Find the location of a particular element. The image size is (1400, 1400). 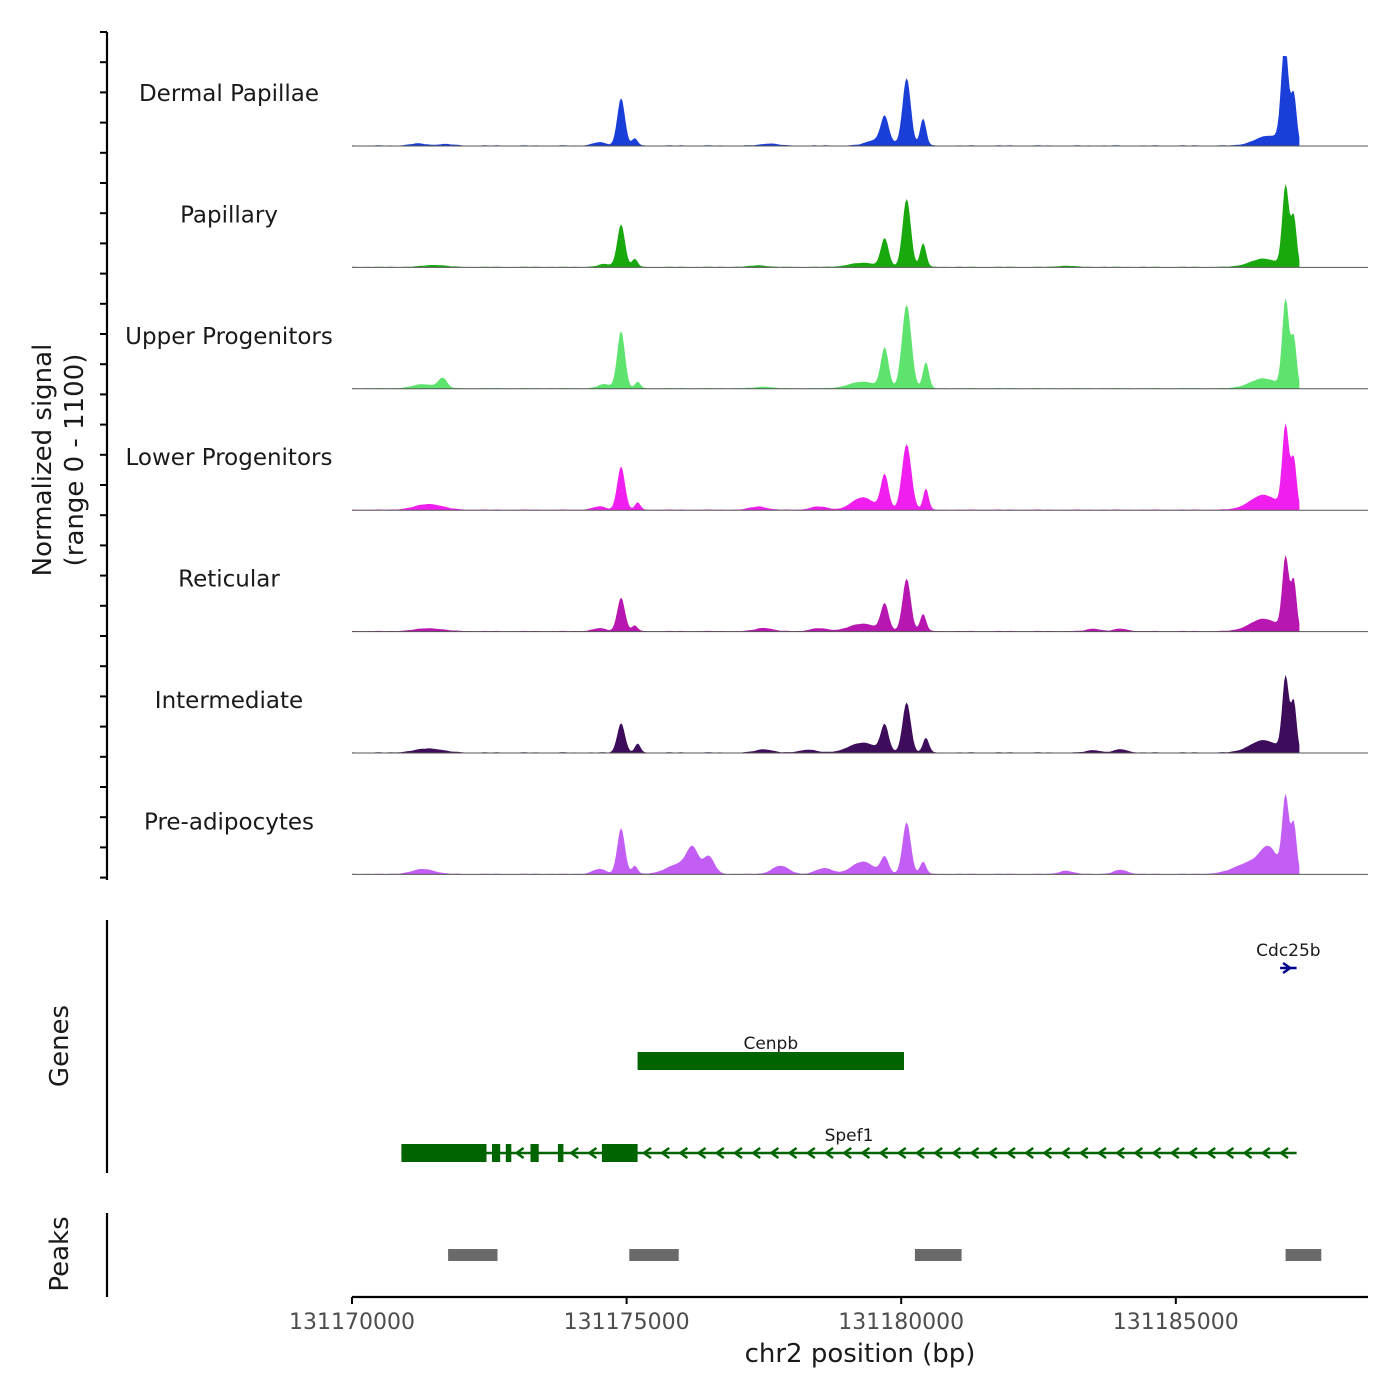

x-tick-label: 131180000 is located at coordinates (901, 1322).